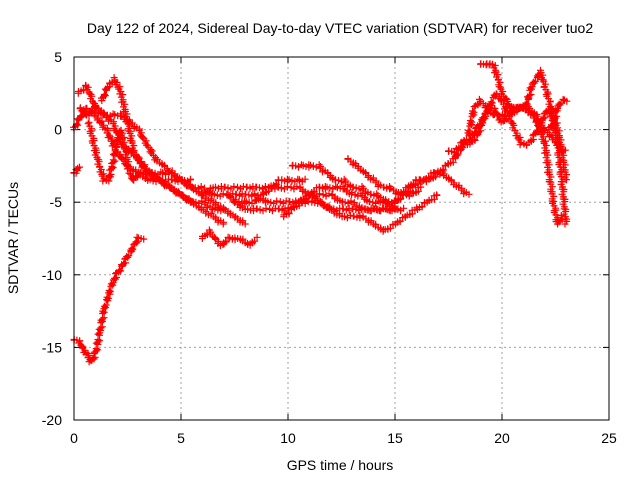 This screenshot has height=480, width=640. What do you see at coordinates (74, 438) in the screenshot?
I see `x-tick-label: 0` at bounding box center [74, 438].